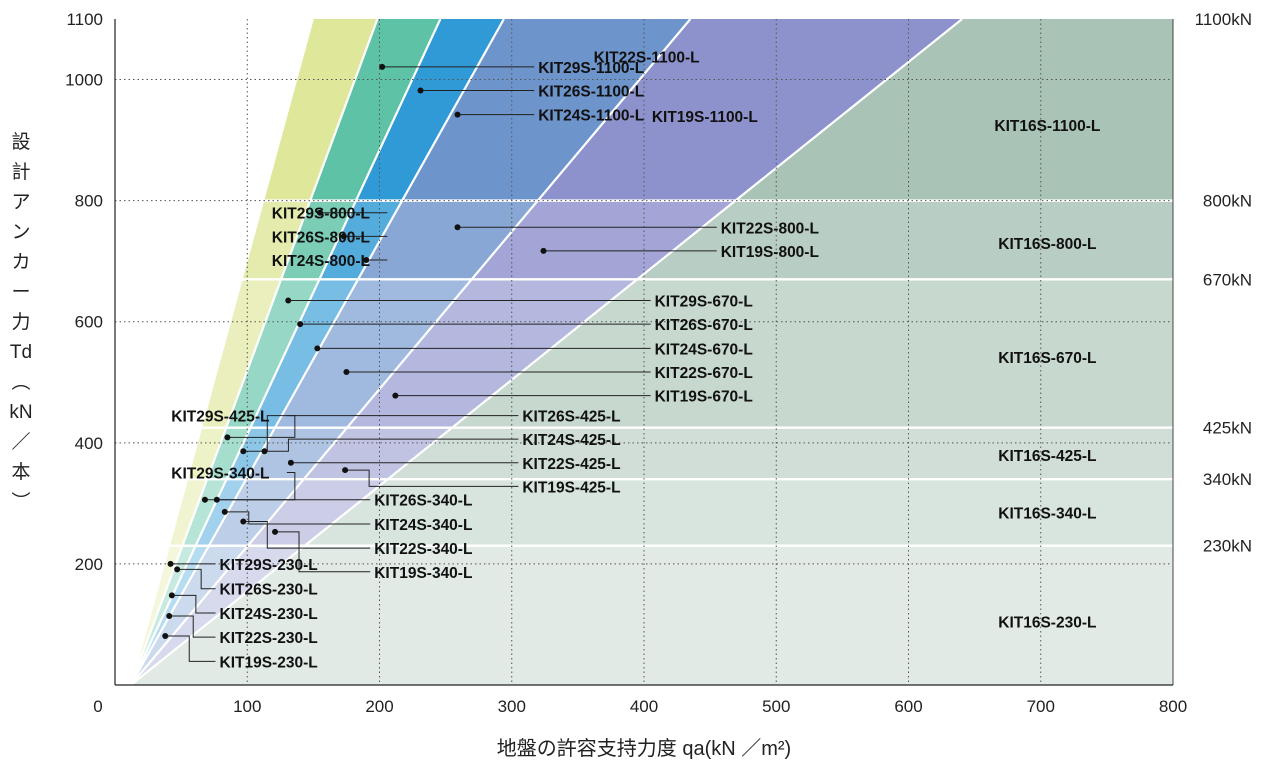 This screenshot has width=1262, height=764. Describe the element at coordinates (644, 748) in the screenshot. I see `x-axis-title: 地盤の許容支持力度 qa(kN ／m²)` at that location.